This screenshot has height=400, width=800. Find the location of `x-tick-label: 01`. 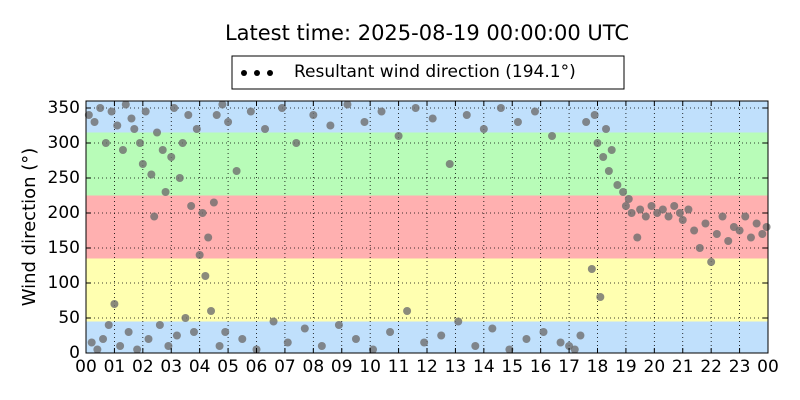

x-tick-label: 01 is located at coordinates (115, 367).